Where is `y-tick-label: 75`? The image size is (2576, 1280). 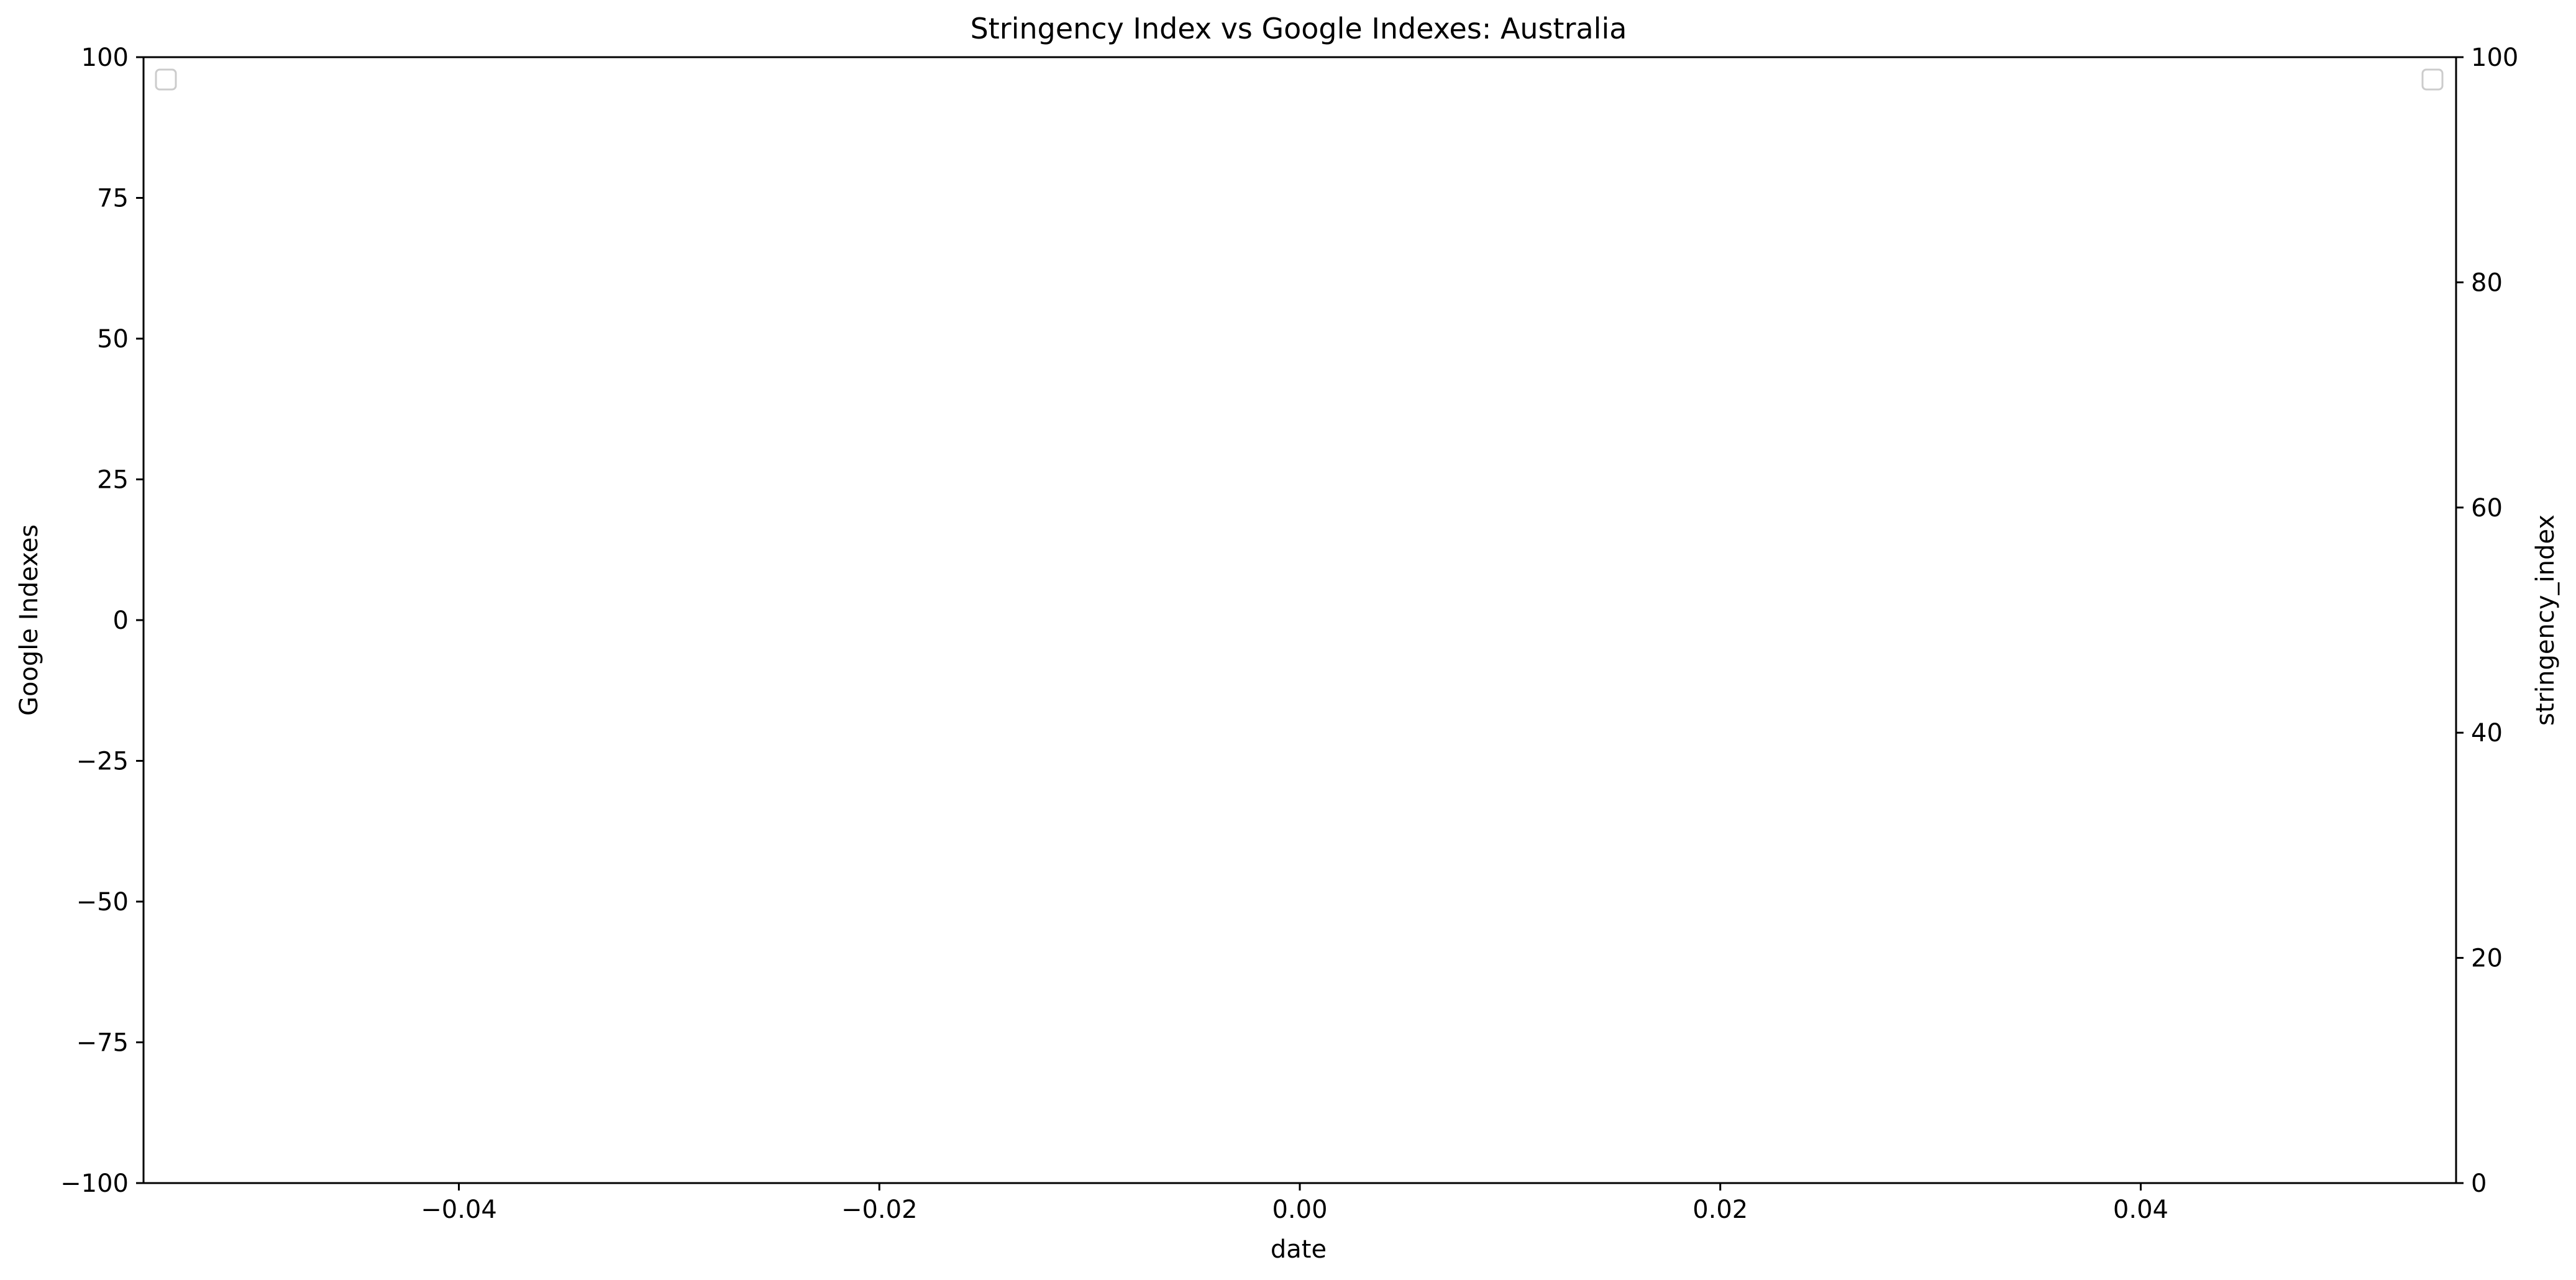
y-tick-label: 75 is located at coordinates (113, 199).